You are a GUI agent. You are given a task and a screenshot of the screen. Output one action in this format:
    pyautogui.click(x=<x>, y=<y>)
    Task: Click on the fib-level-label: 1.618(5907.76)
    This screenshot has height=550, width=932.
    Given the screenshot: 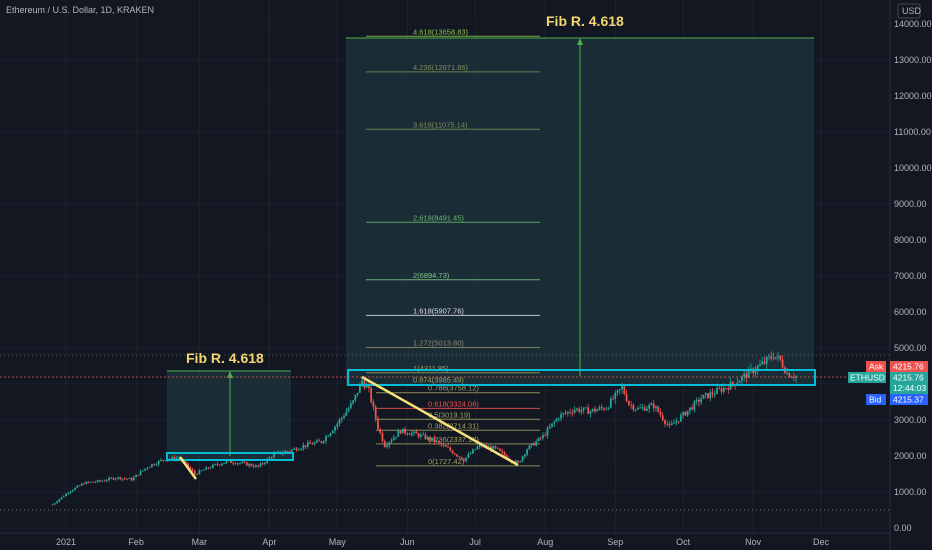 What is the action you would take?
    pyautogui.click(x=438, y=310)
    